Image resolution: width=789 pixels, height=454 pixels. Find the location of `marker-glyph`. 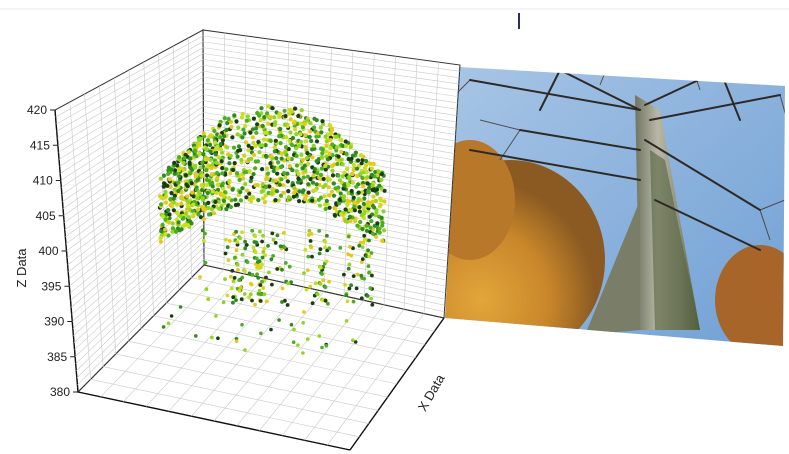

marker-glyph is located at coordinates (519, 21).